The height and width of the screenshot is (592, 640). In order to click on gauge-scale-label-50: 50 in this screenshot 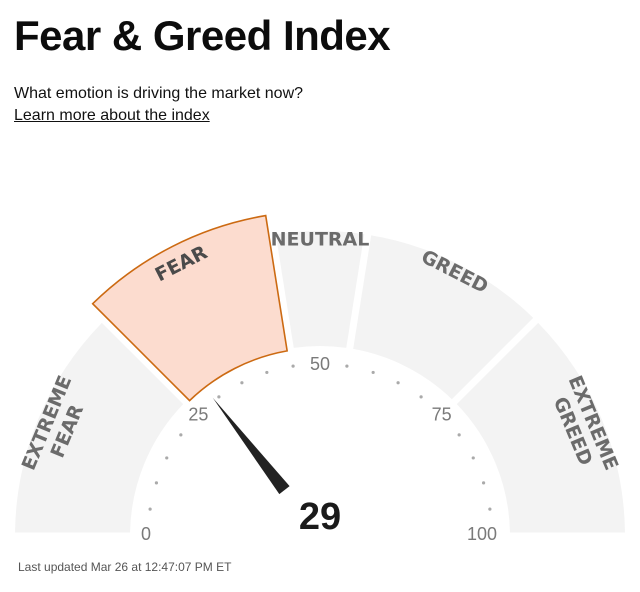, I will do `click(320, 364)`.